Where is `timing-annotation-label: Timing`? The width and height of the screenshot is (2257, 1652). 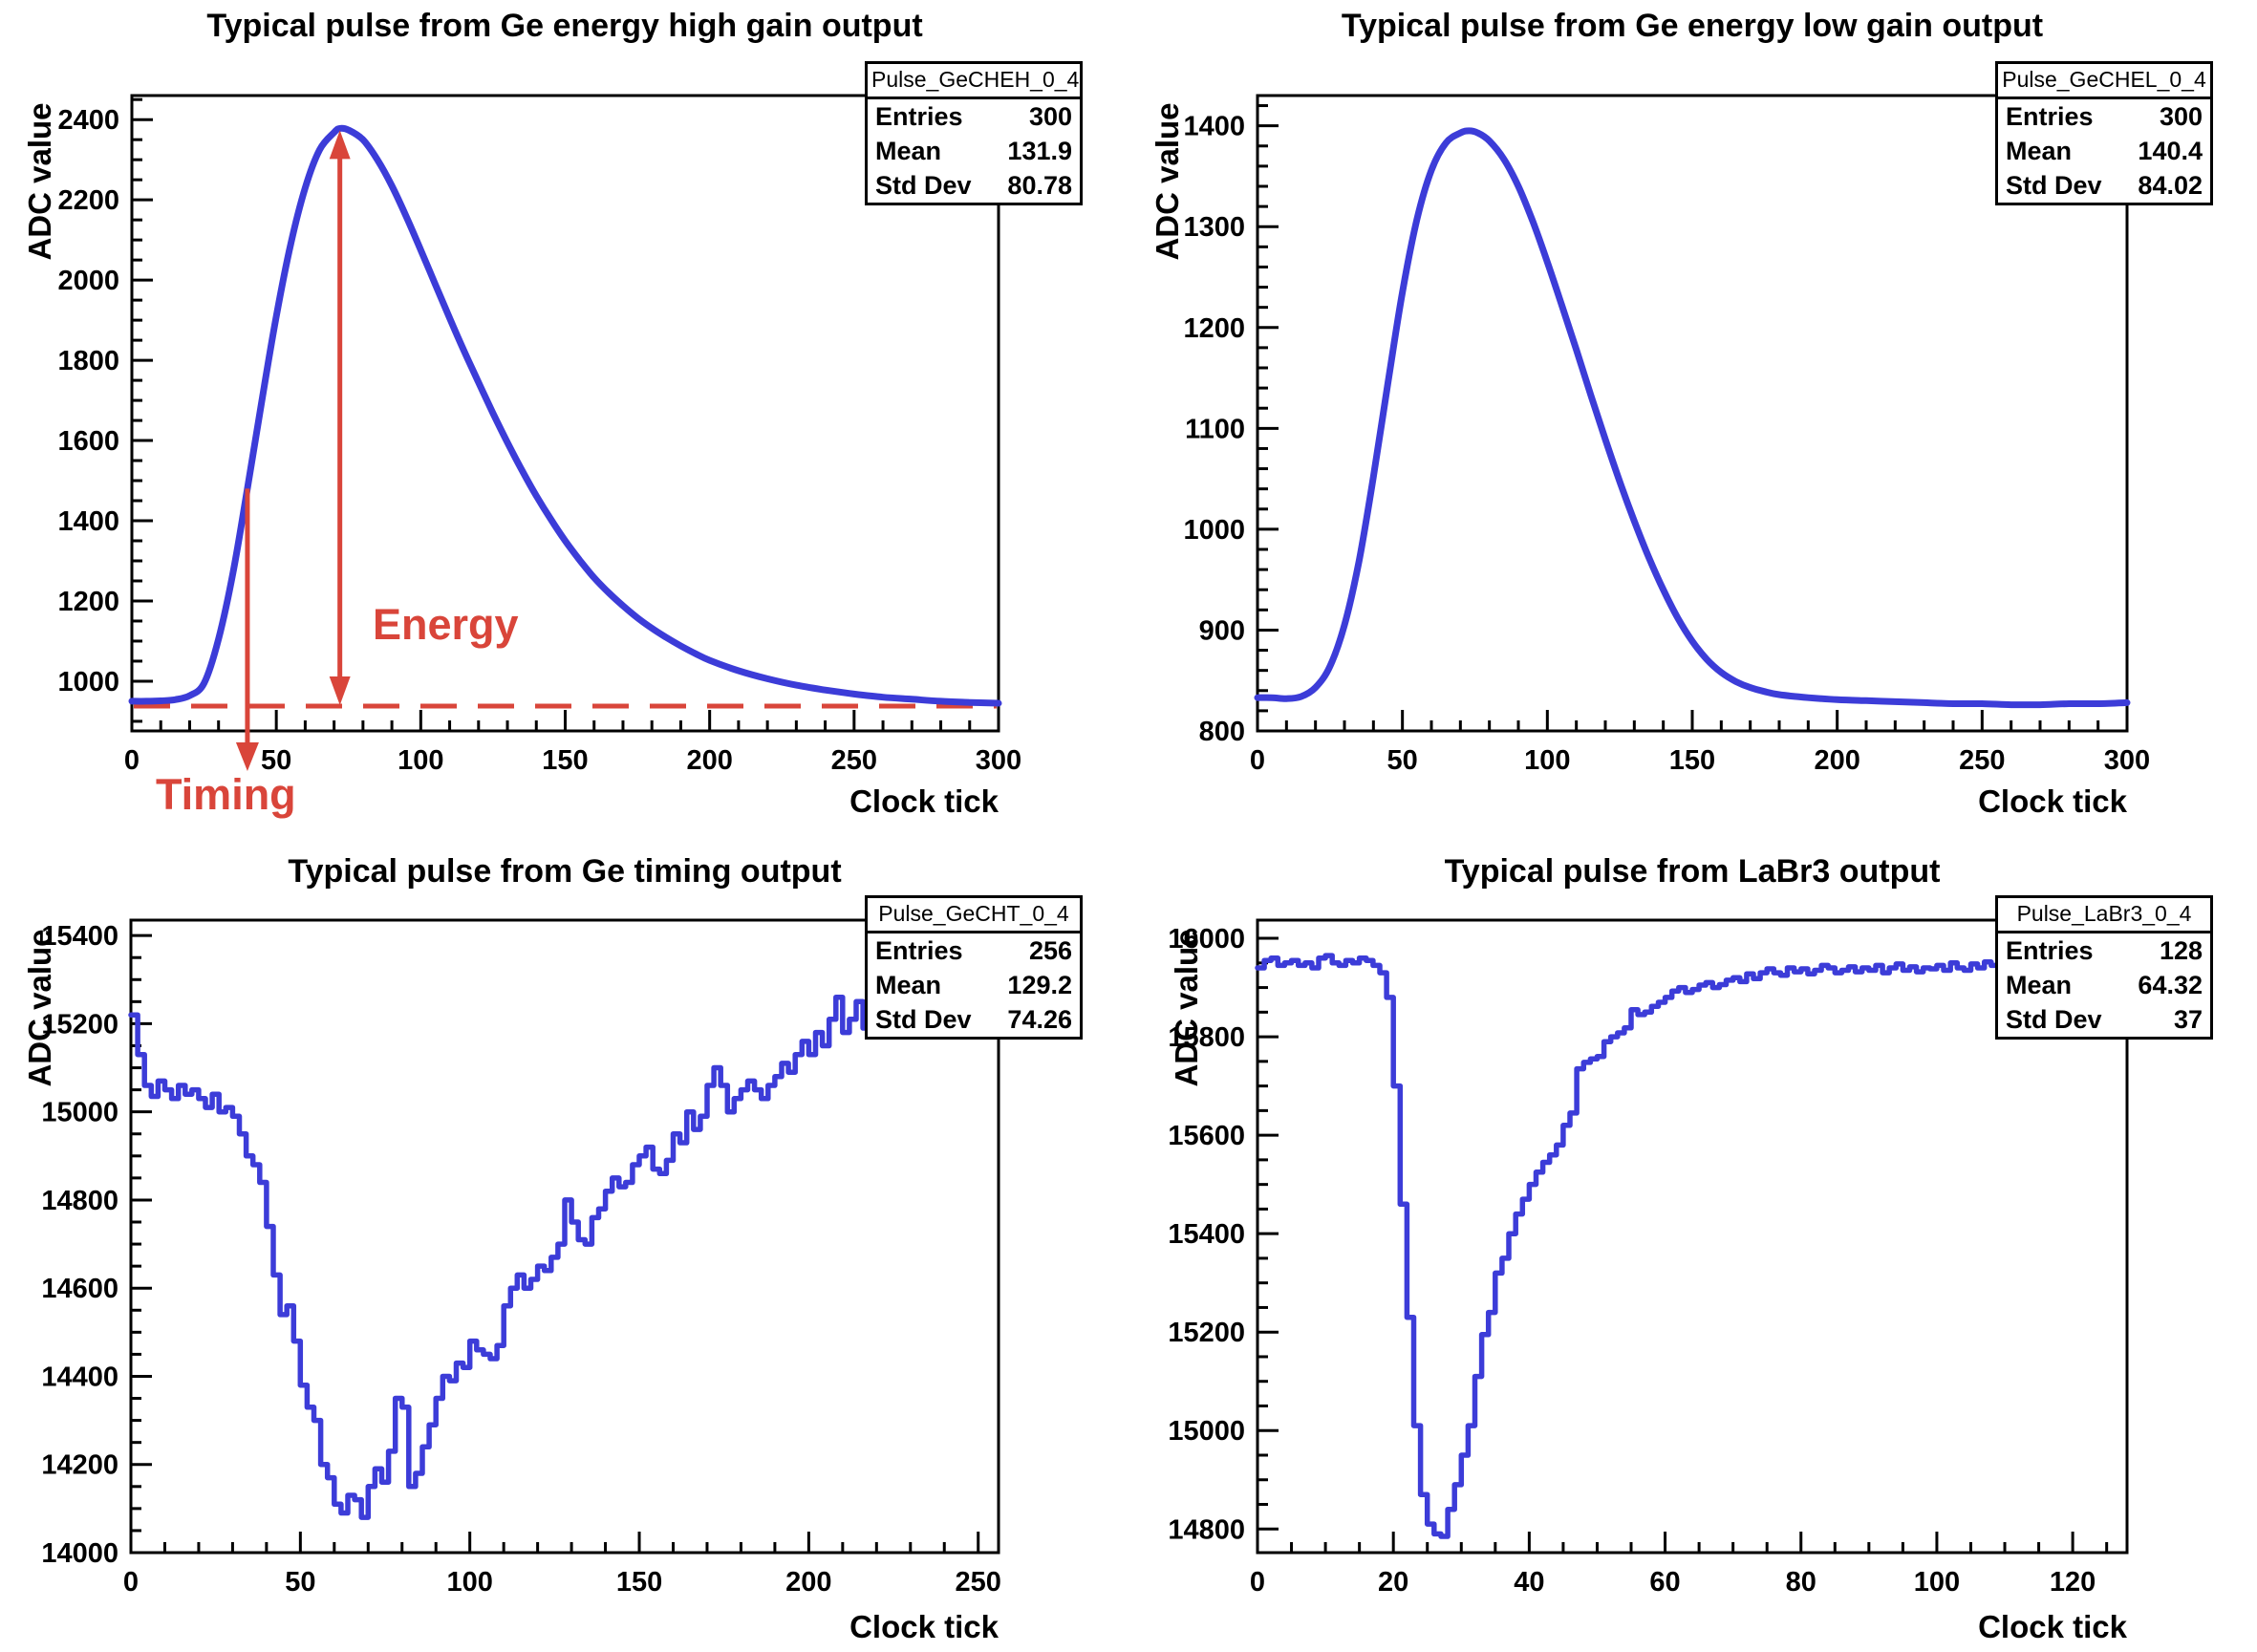 timing-annotation-label: Timing is located at coordinates (226, 795).